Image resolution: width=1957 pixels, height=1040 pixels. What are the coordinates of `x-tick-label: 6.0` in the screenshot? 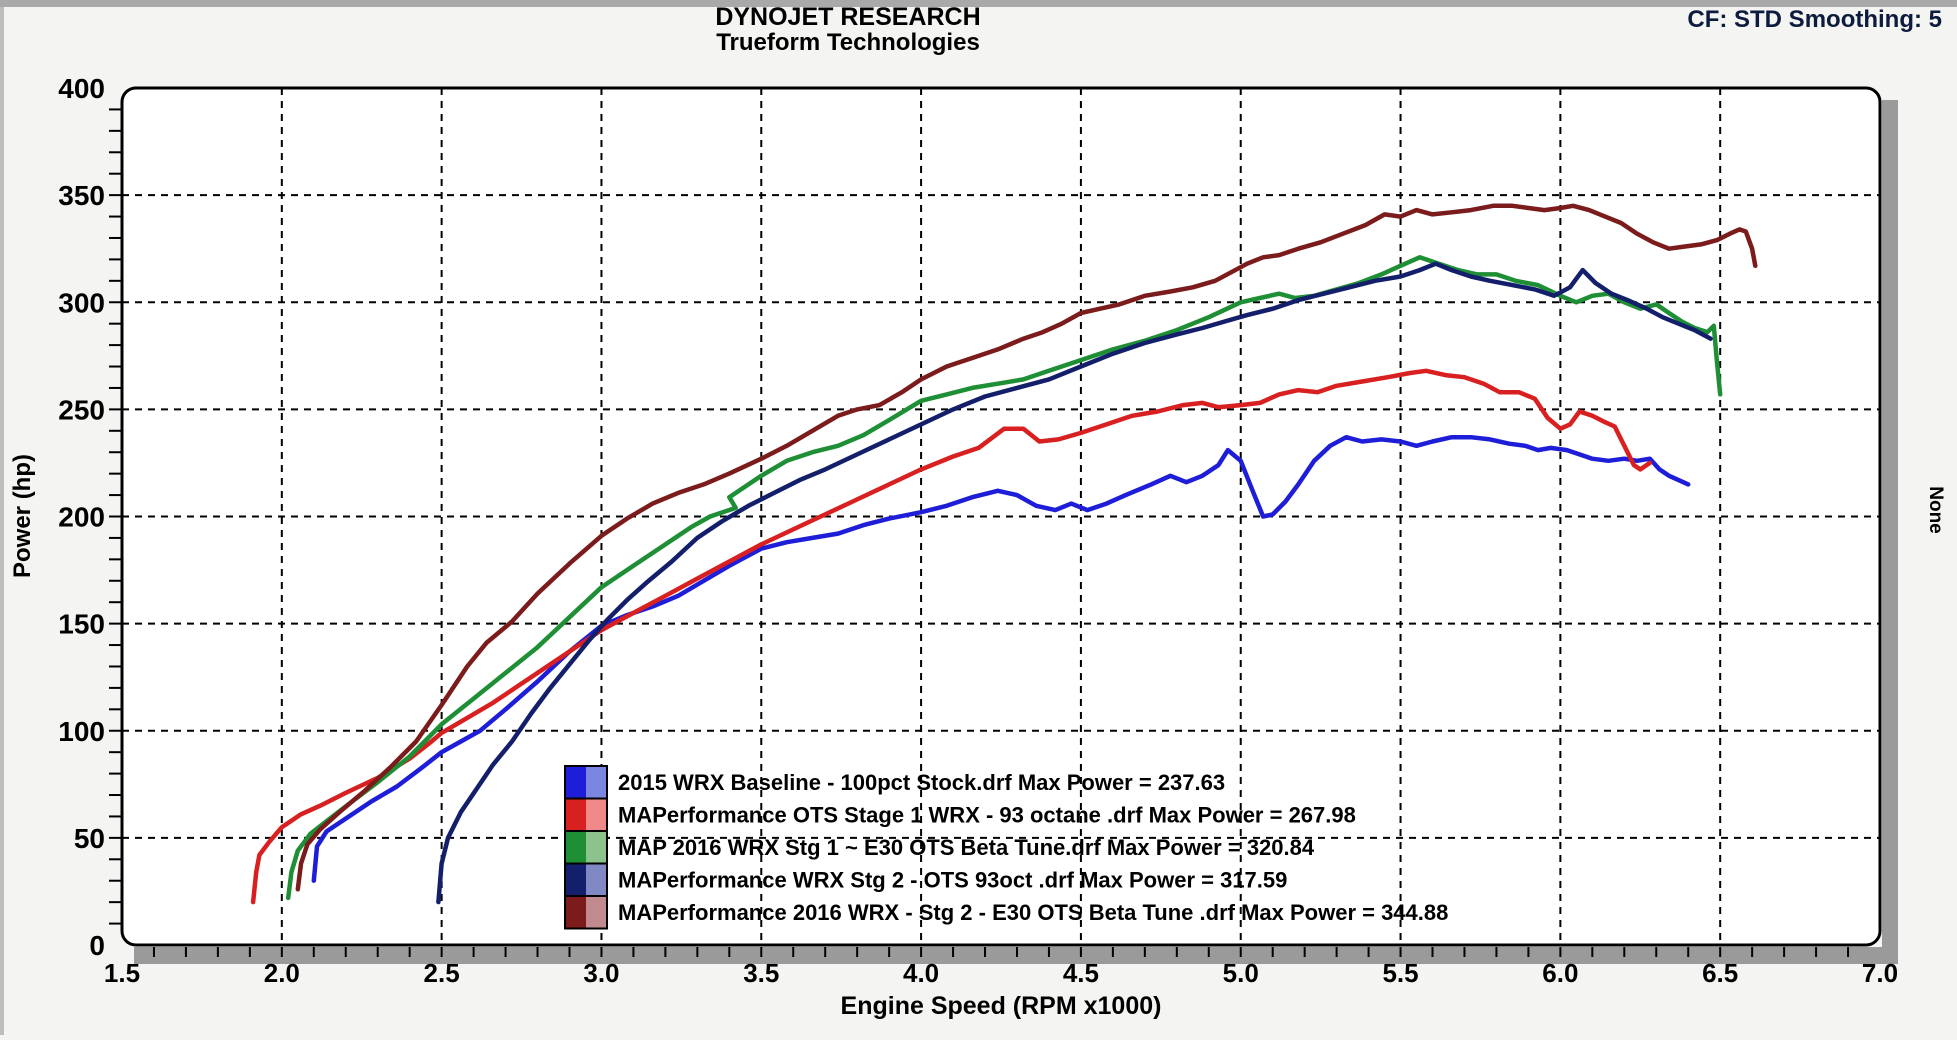 It's located at (1560, 973).